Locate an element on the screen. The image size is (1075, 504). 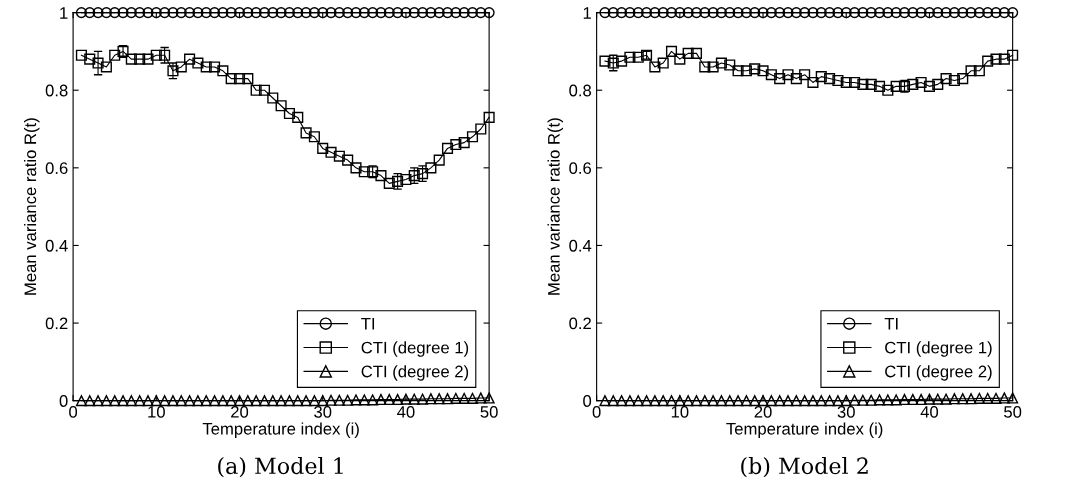
x-tick-label: 0 is located at coordinates (596, 411).